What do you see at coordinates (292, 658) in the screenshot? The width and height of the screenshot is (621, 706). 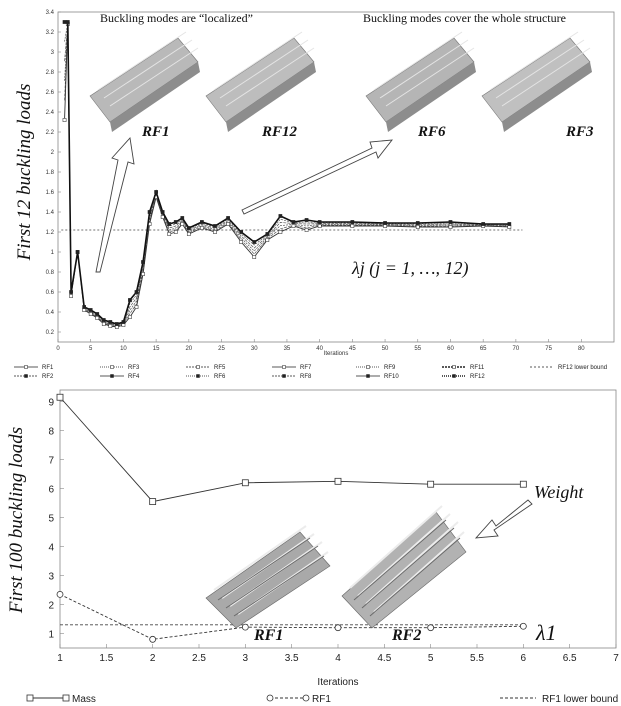 I see `x-tick-label: 3.5` at bounding box center [292, 658].